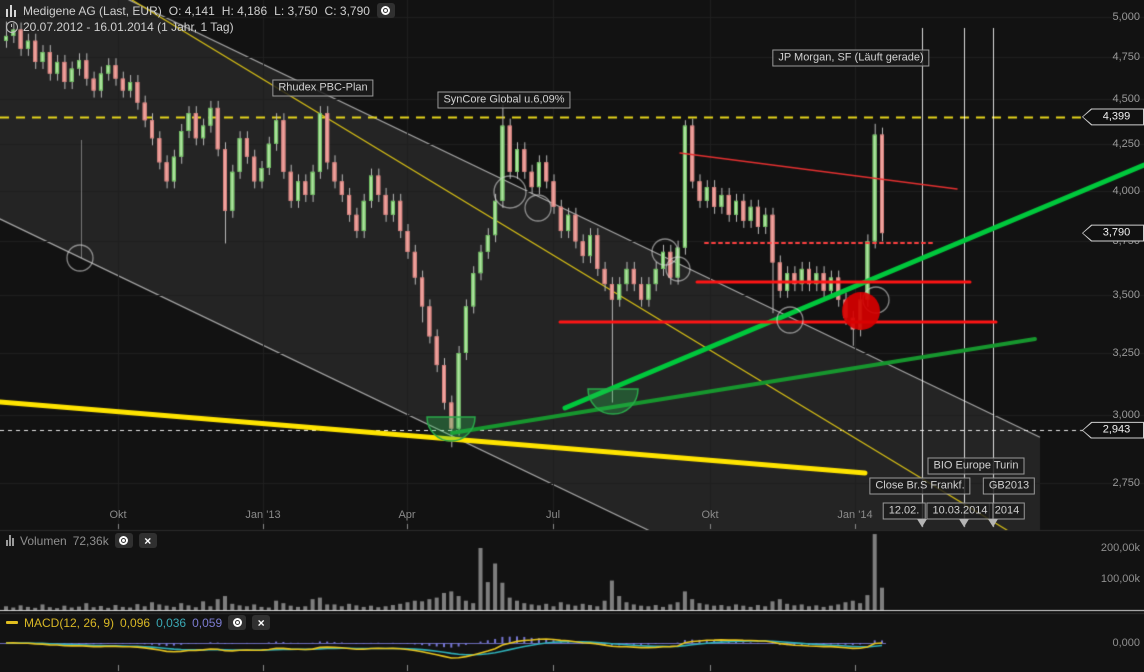  I want to click on date-range: 20.07.2012 - 16.01.2014 (1 Jahr, 1 Tag), so click(128, 27).